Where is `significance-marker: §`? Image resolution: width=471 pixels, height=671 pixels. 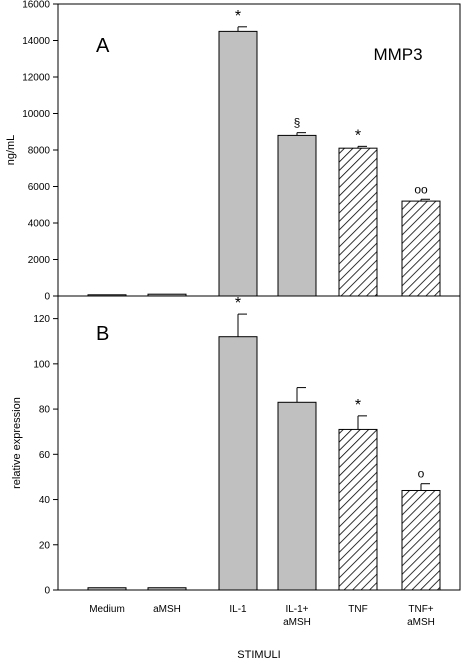 significance-marker: § is located at coordinates (297, 123).